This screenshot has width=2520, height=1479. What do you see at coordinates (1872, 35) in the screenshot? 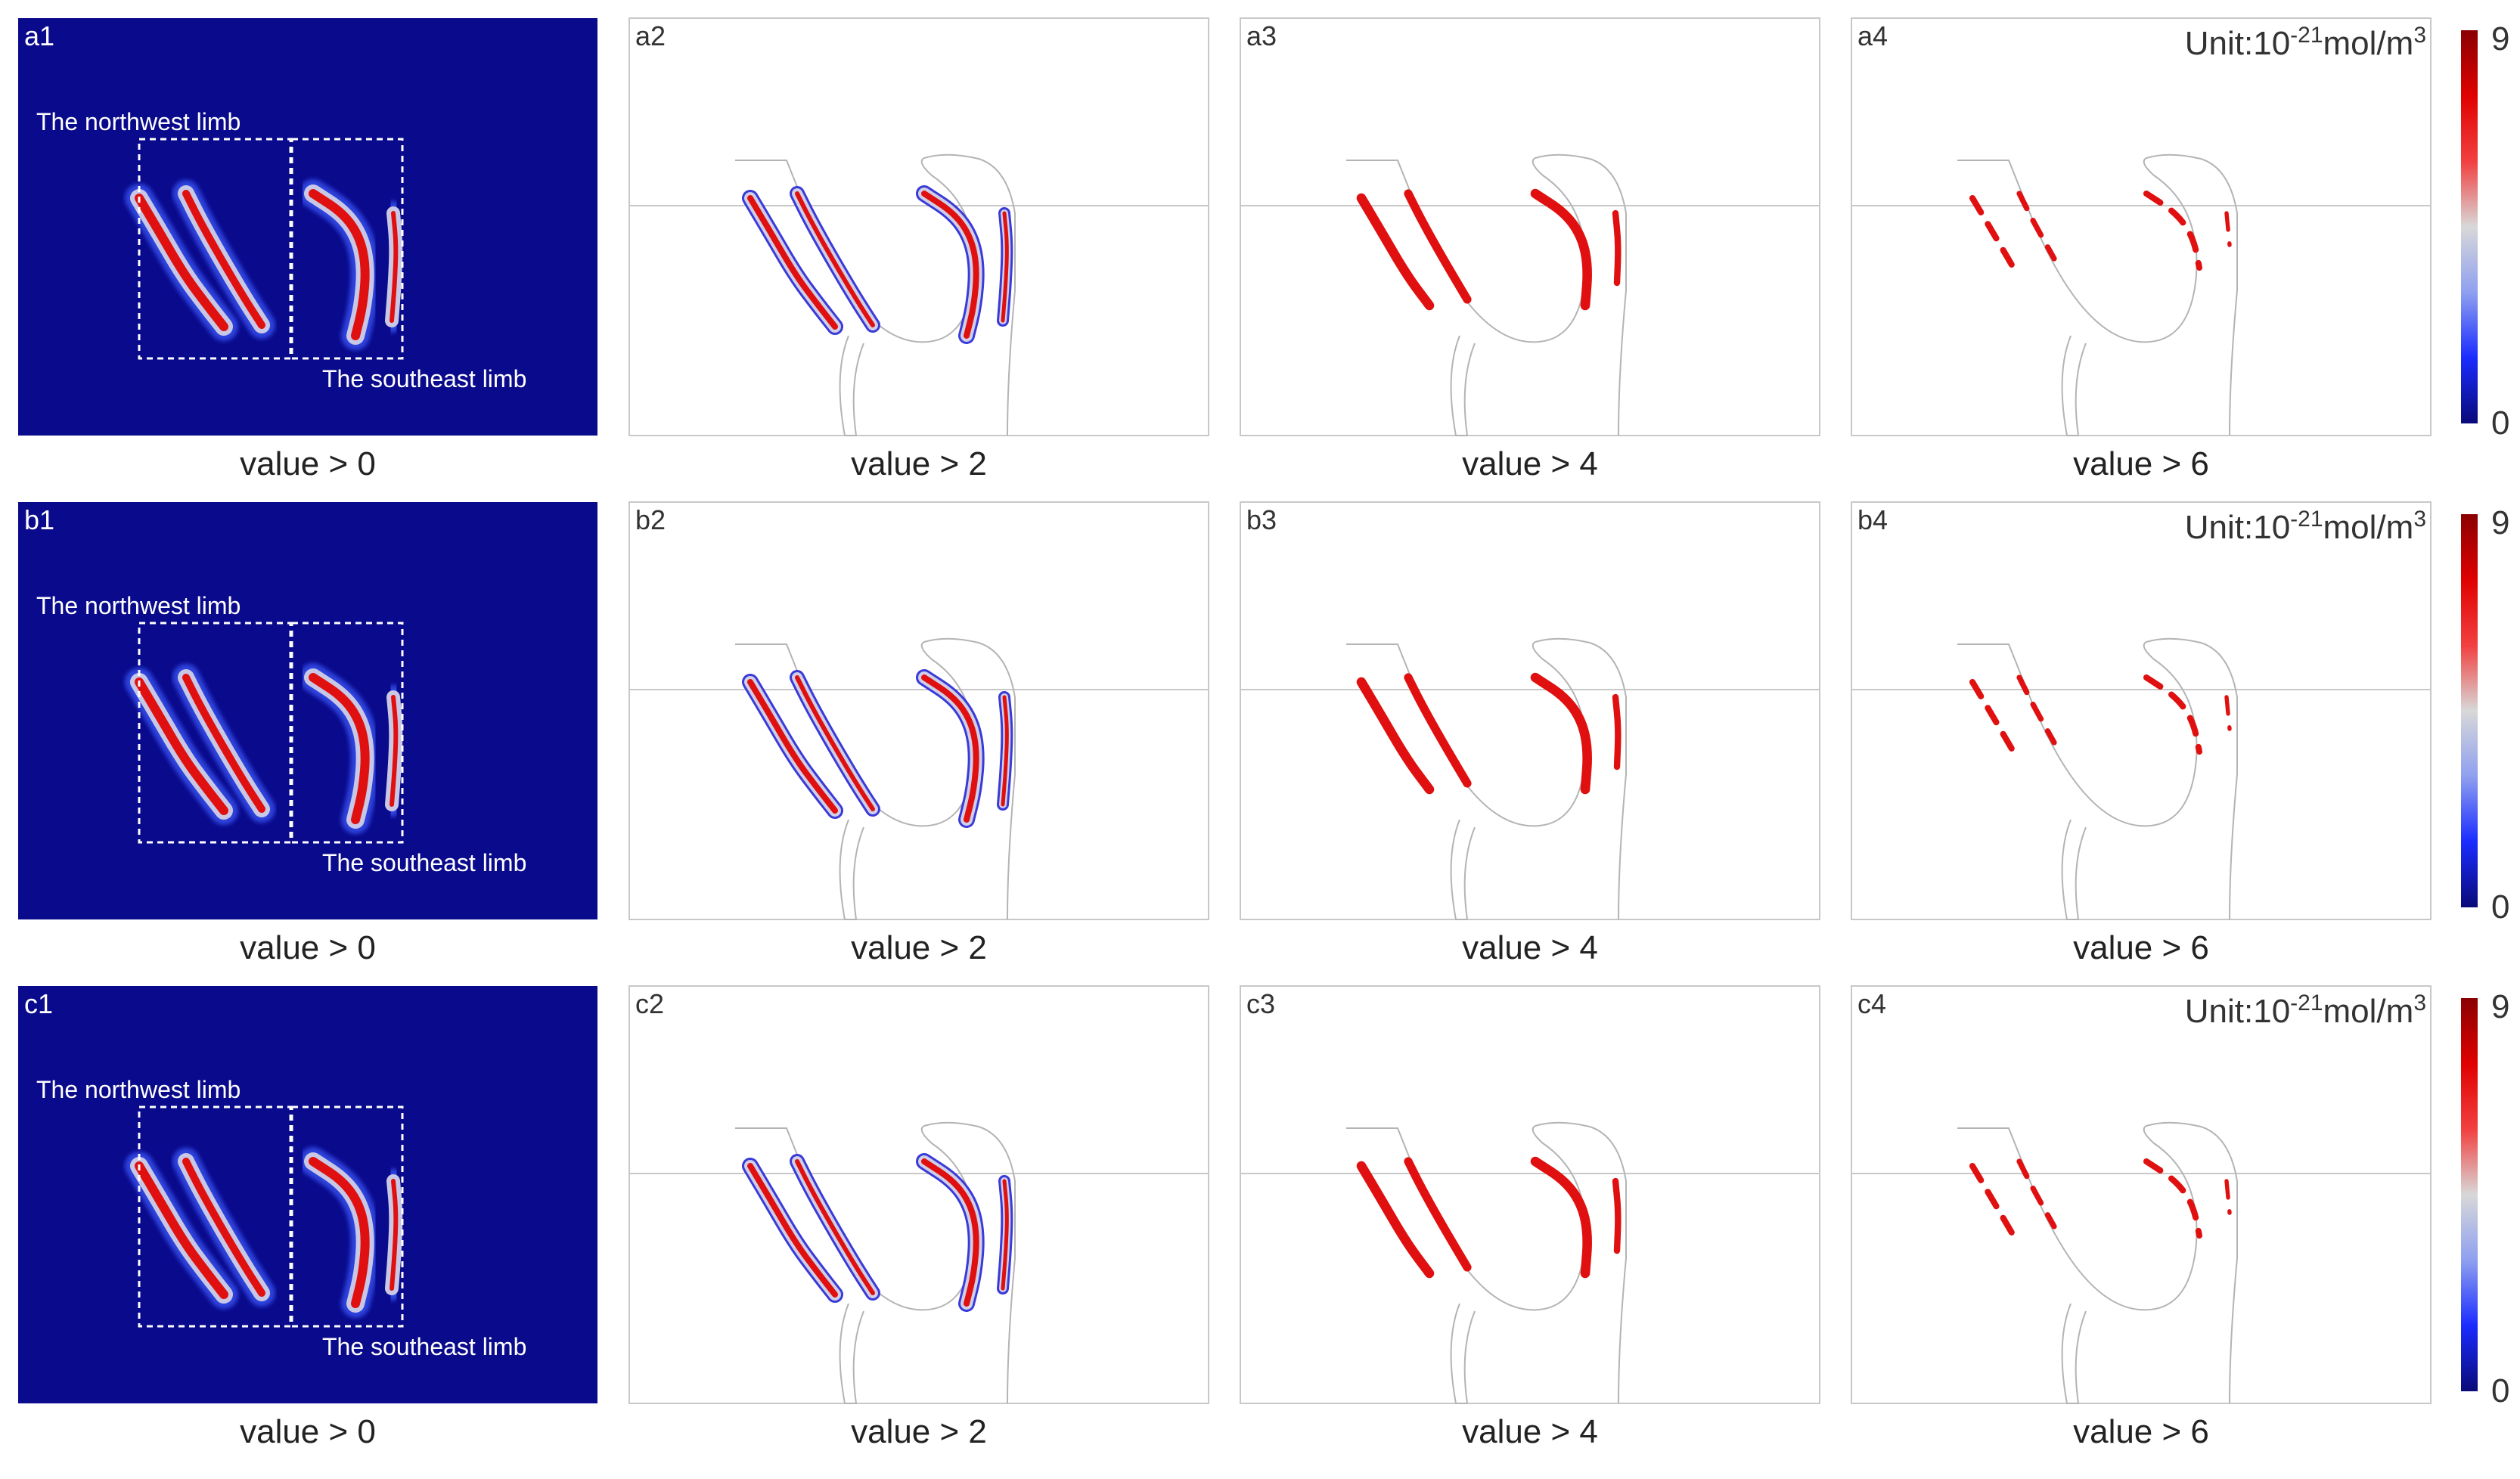
I see `panel-label: a4` at bounding box center [1872, 35].